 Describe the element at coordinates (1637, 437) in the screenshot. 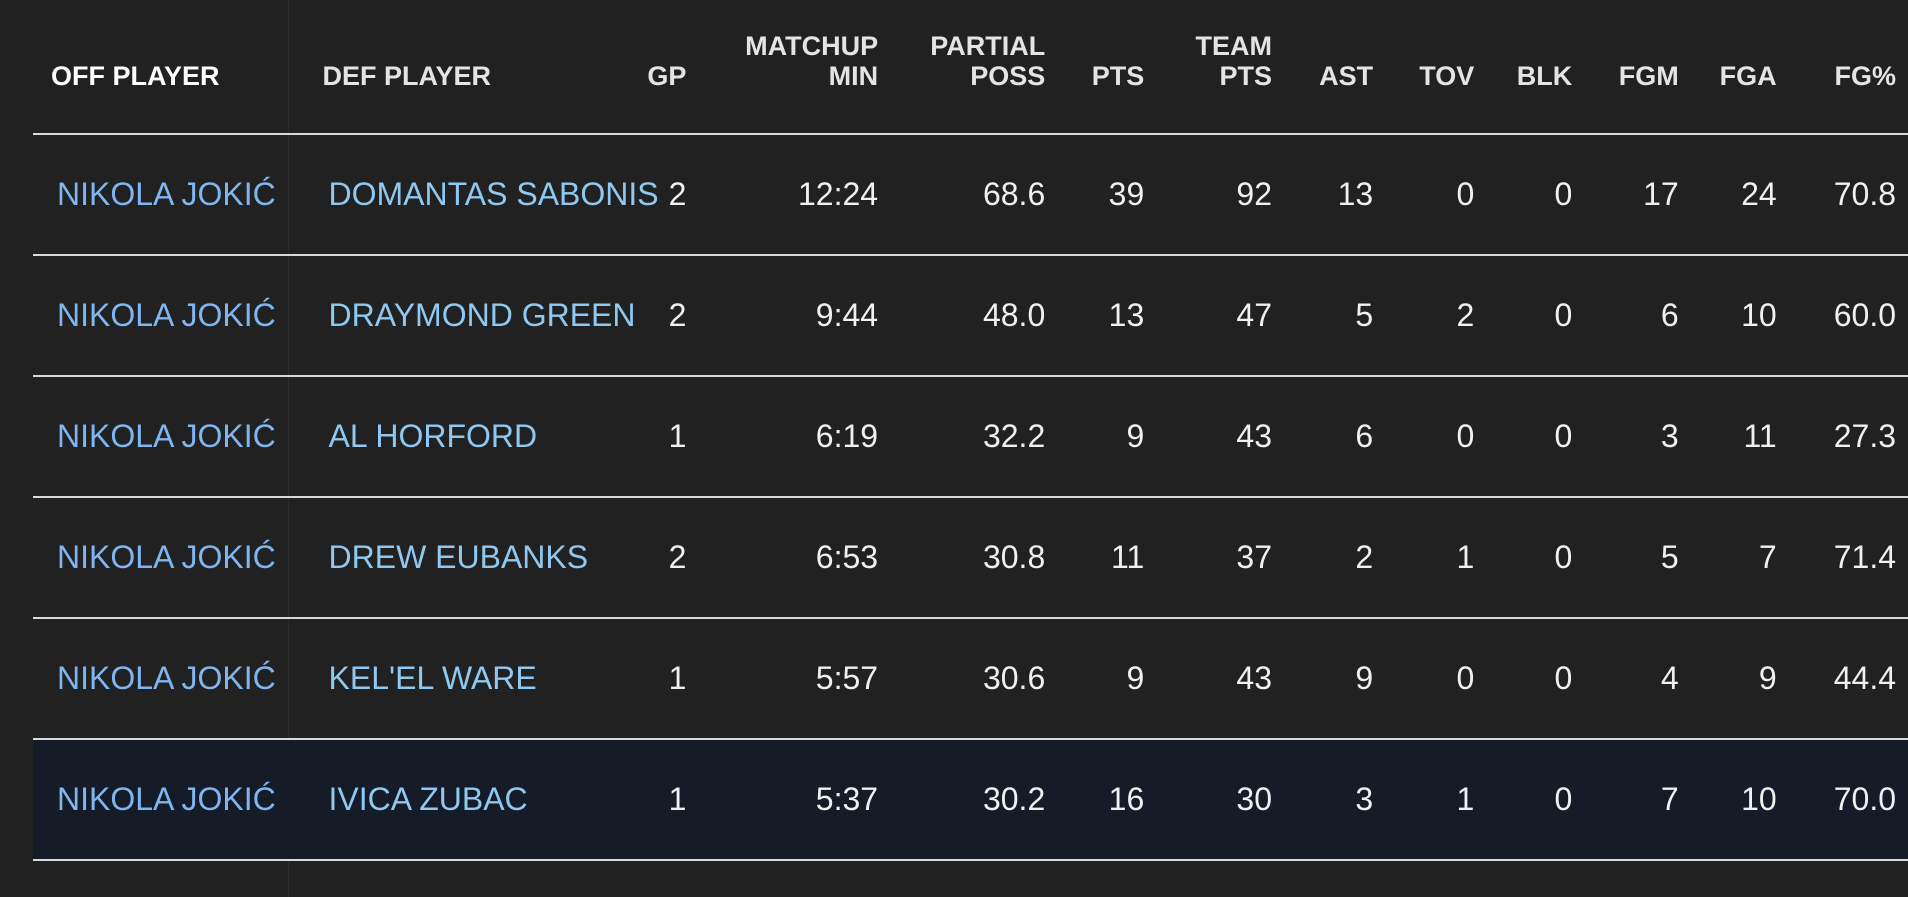

I see `cell-fgm: 3` at that location.